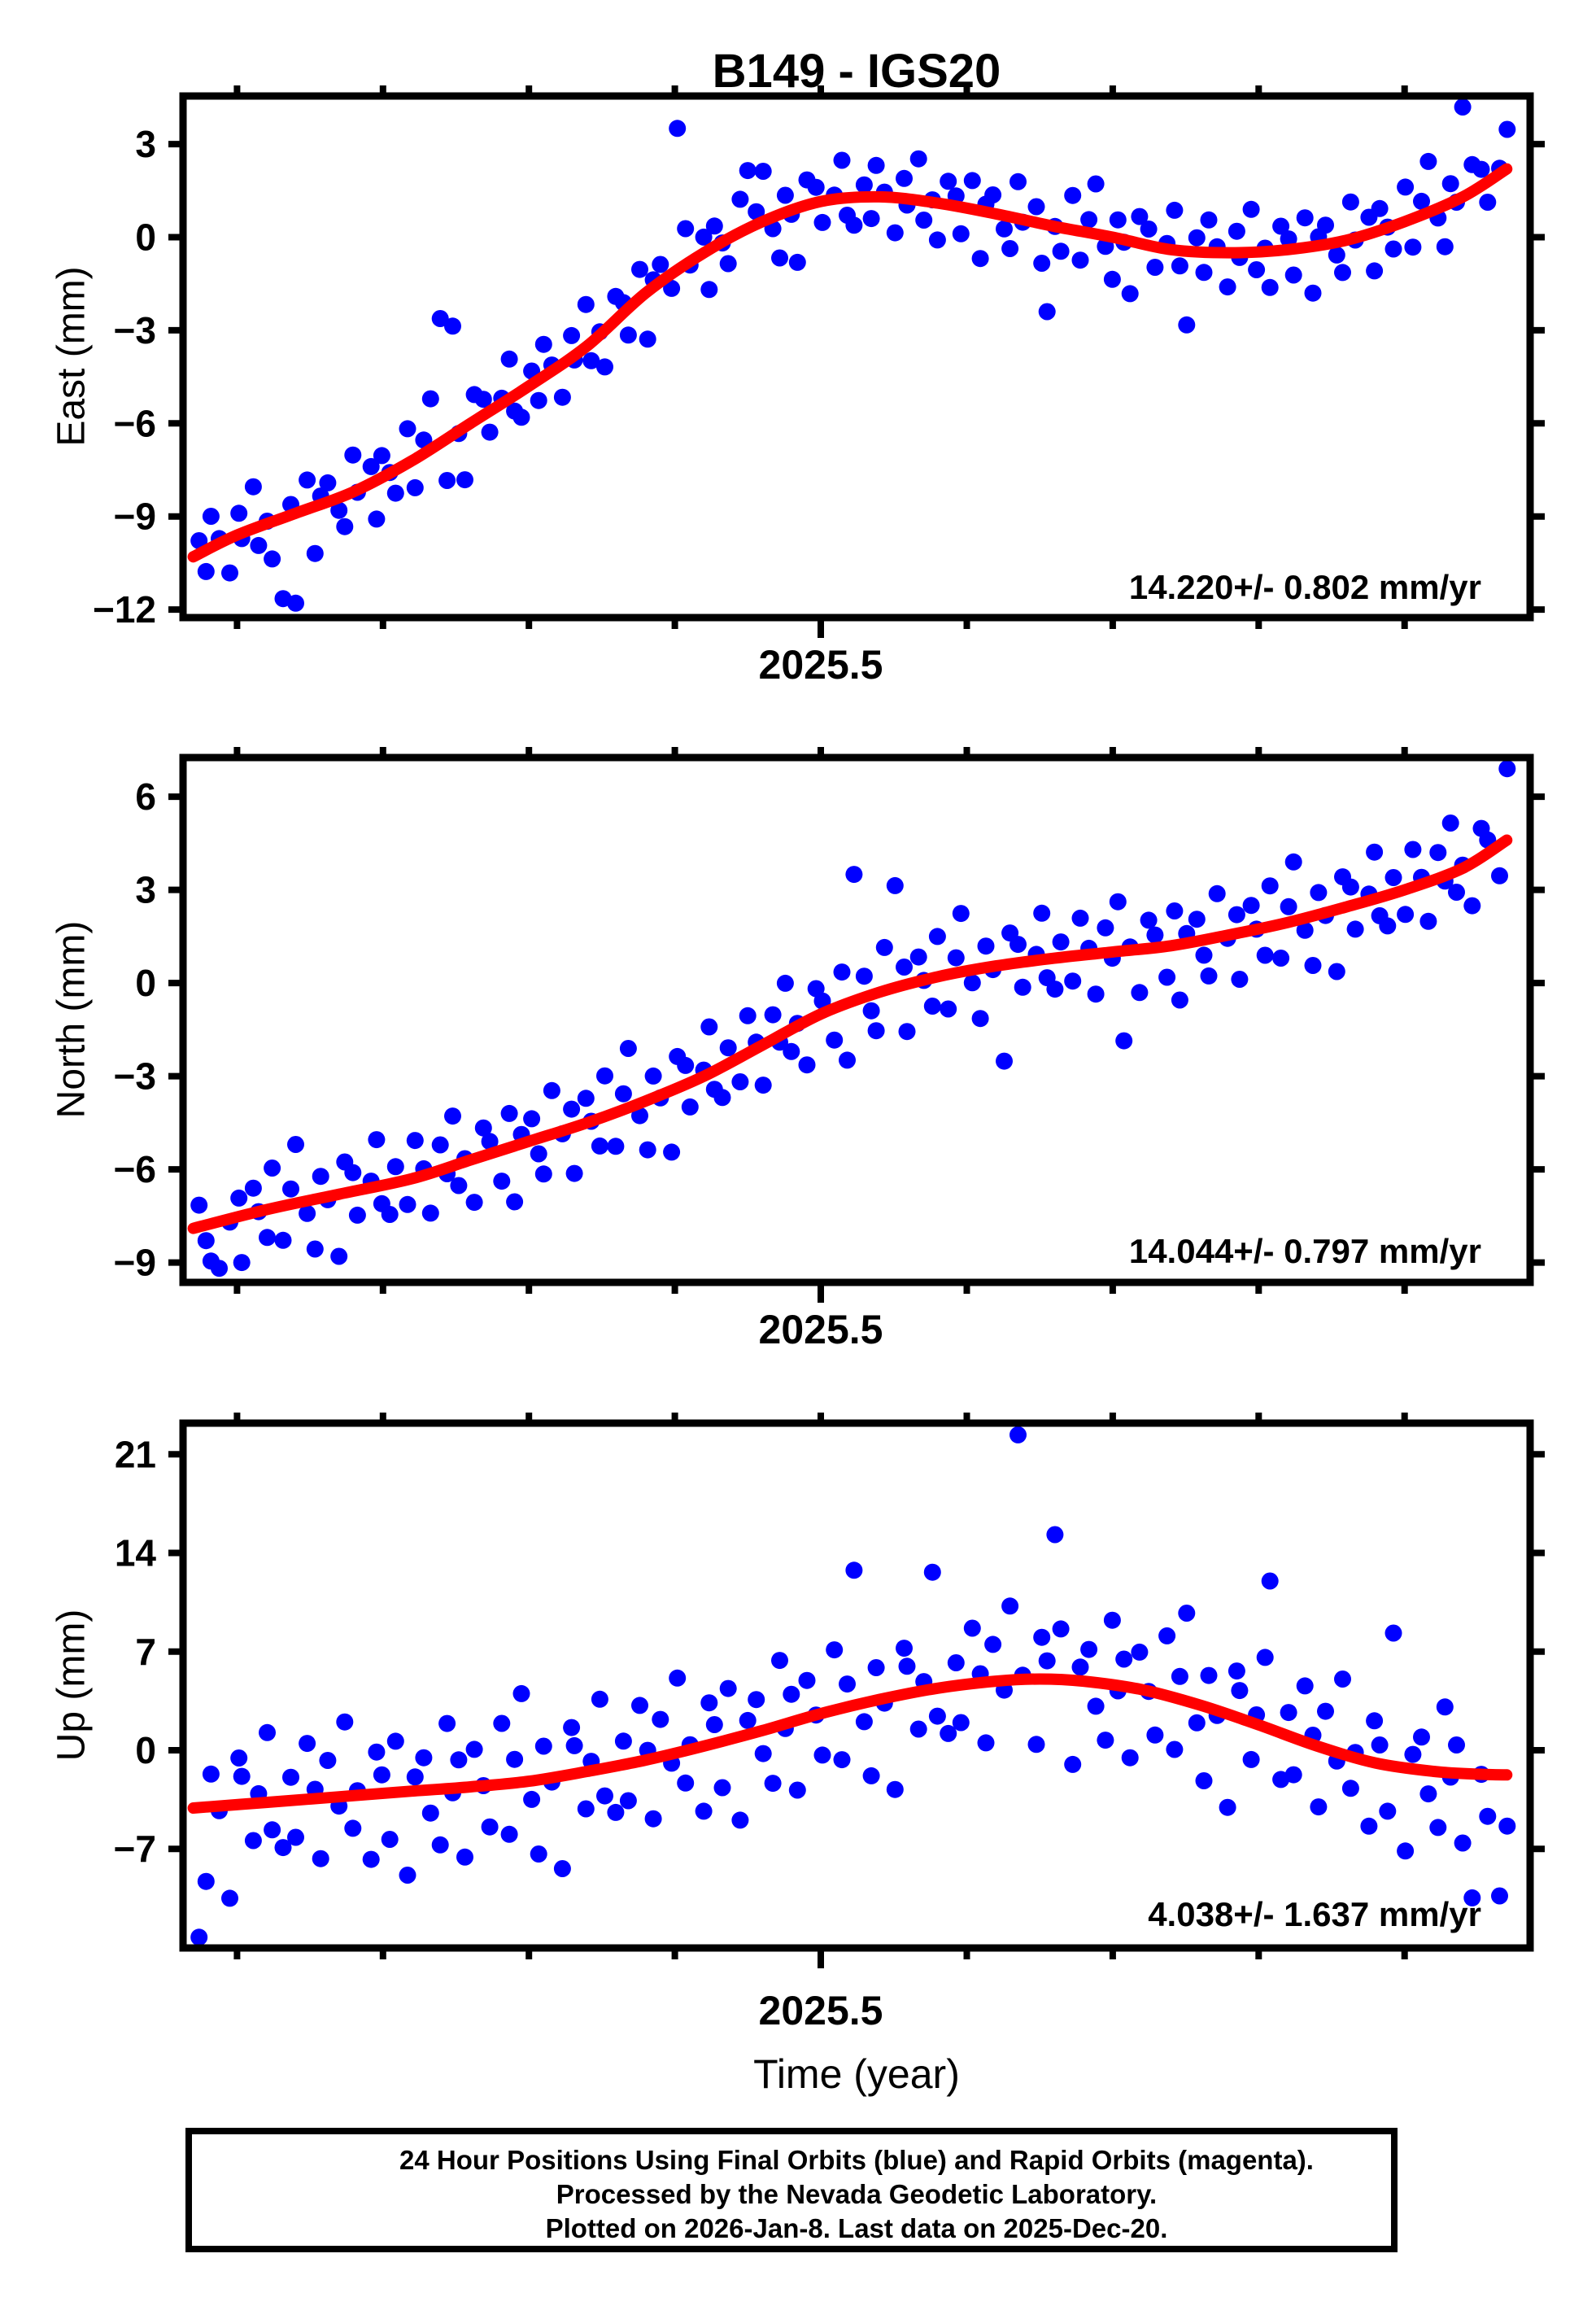 This screenshot has height=2306, width=1596. I want to click on y-tick-label: 21, so click(135, 1454).